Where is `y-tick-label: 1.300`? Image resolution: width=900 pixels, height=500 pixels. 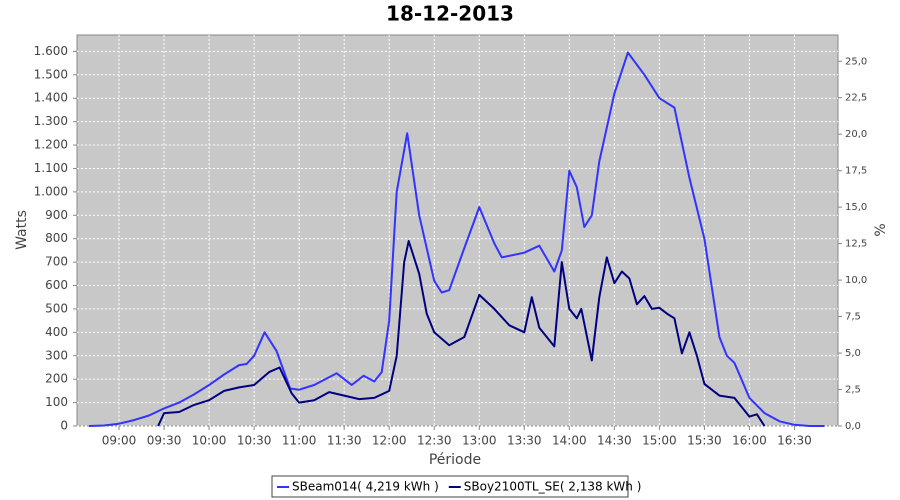 y-tick-label: 1.300 is located at coordinates (51, 121).